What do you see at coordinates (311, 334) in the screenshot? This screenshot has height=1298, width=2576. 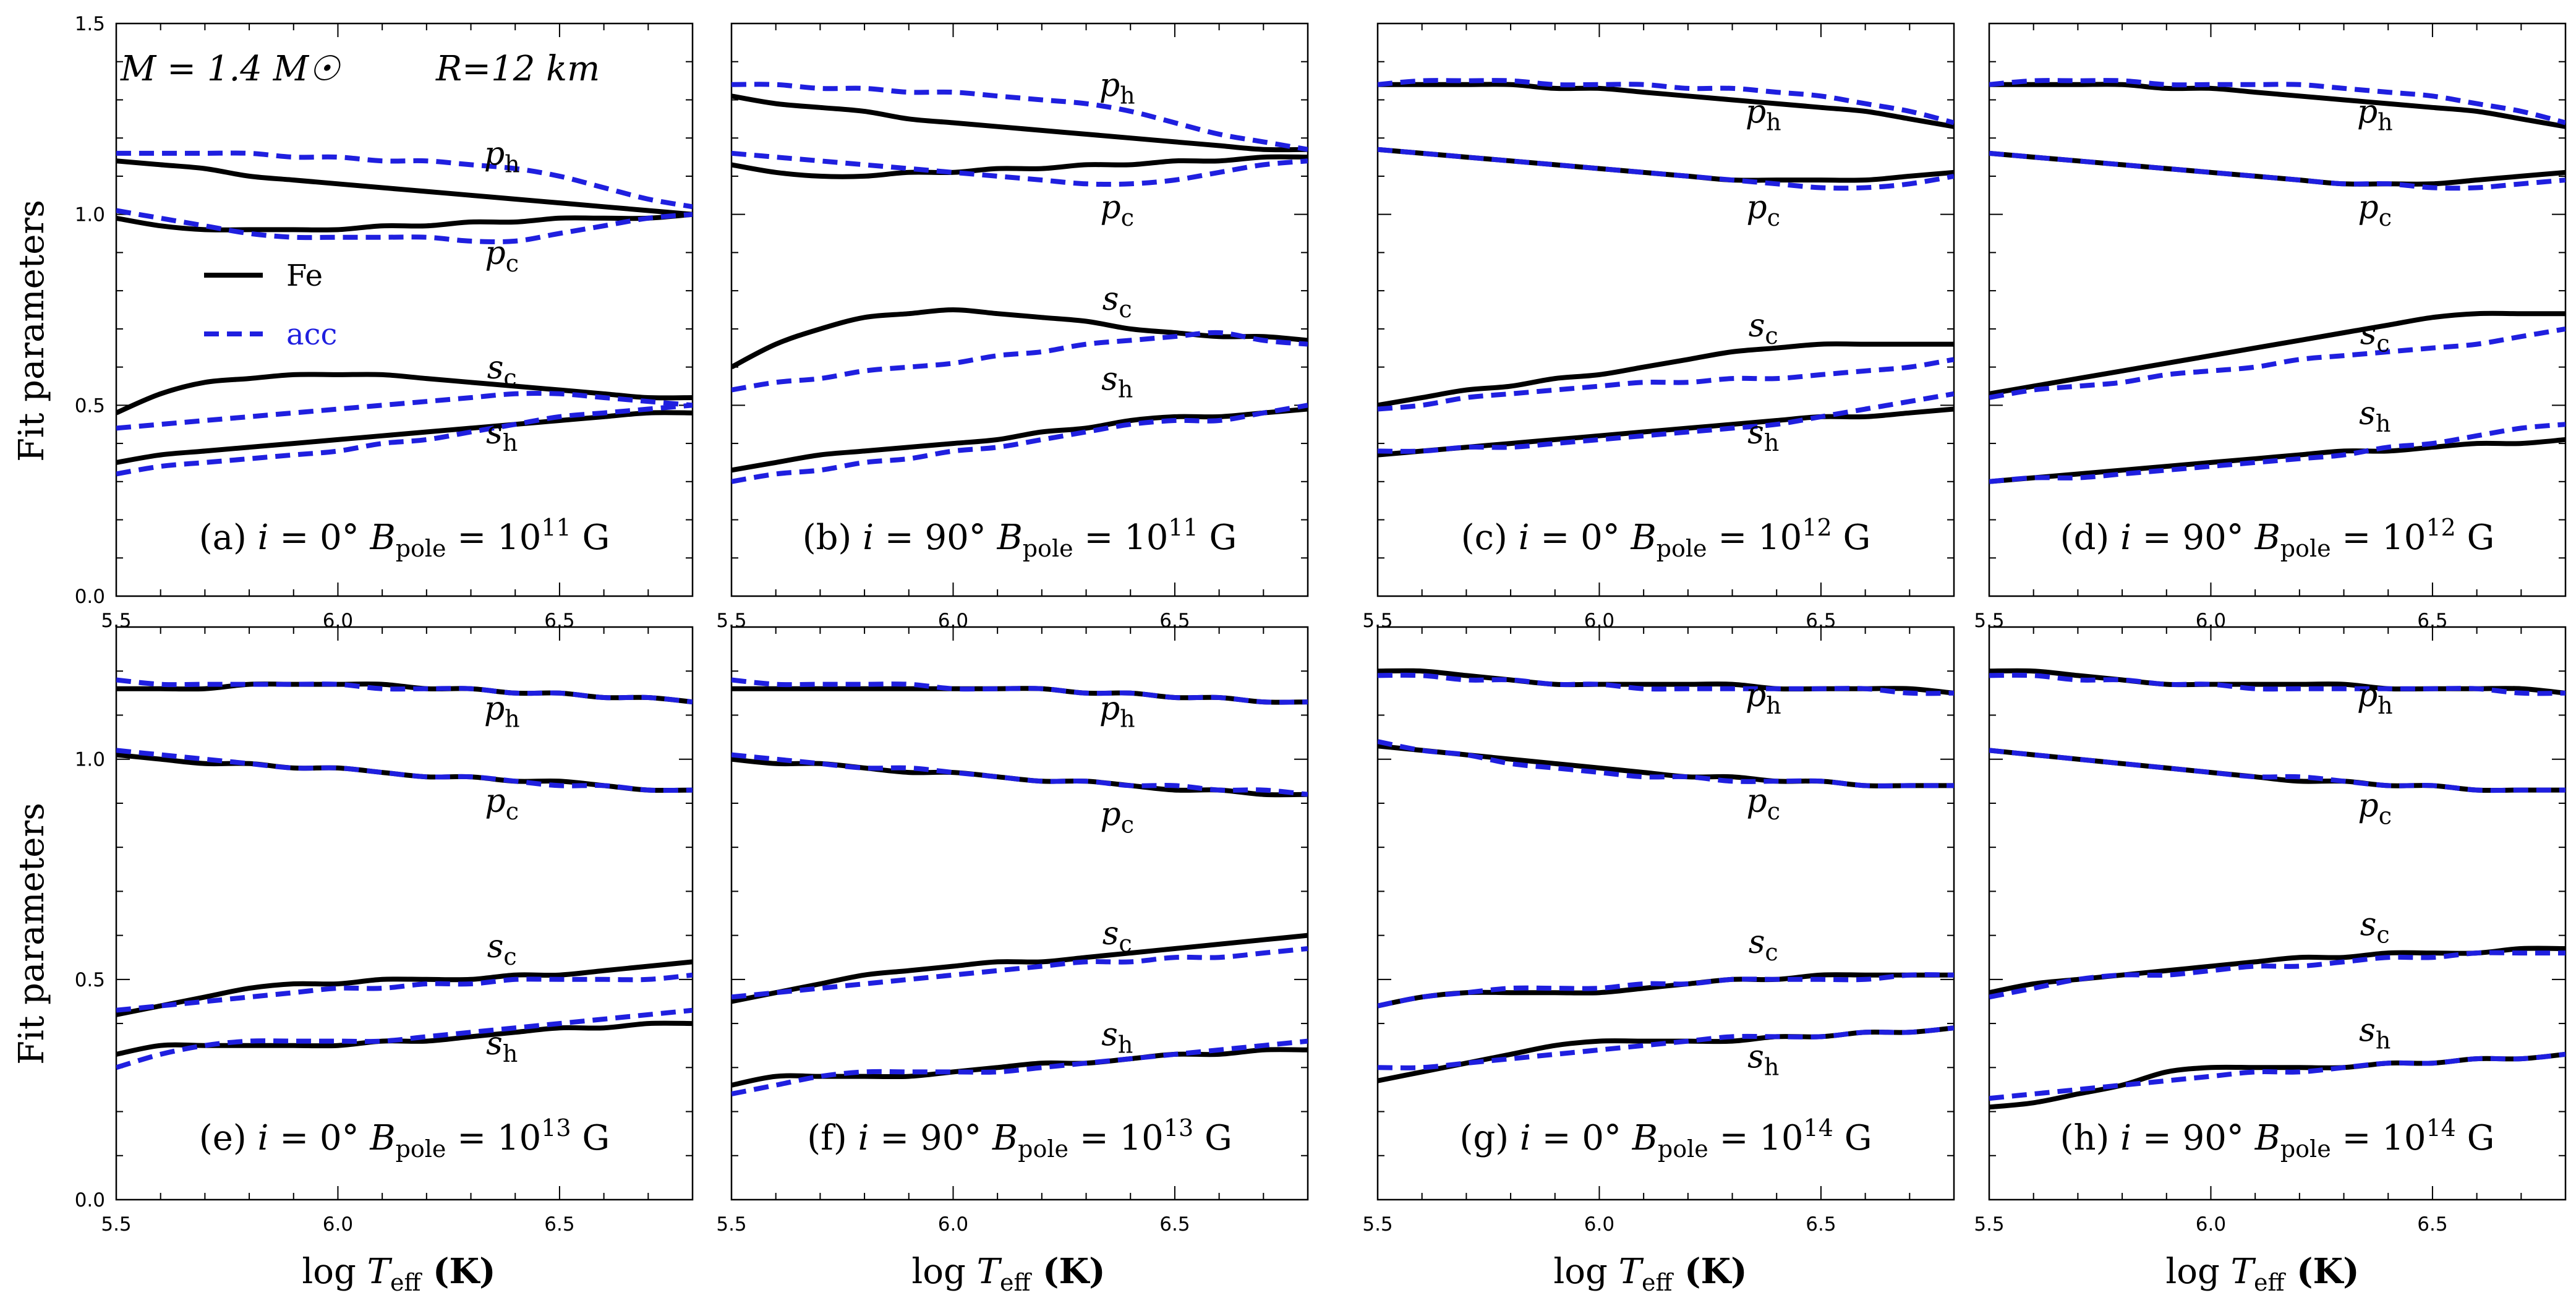 I see `legend-acc-label: acc` at bounding box center [311, 334].